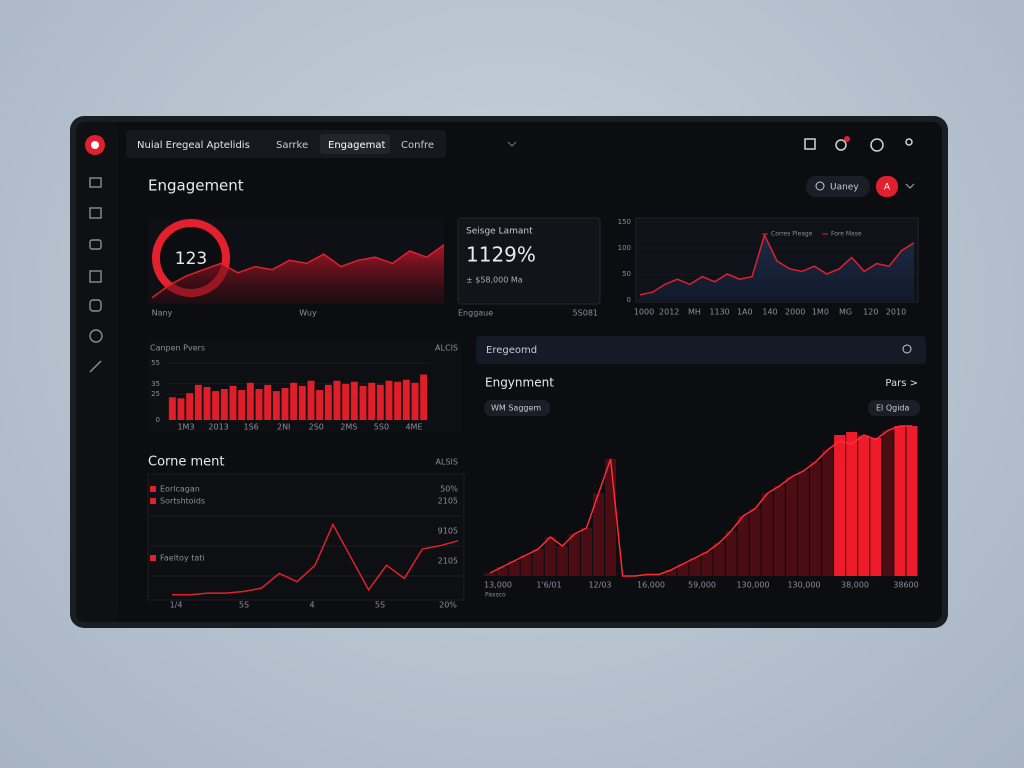 Image resolution: width=1024 pixels, height=768 pixels. Describe the element at coordinates (719, 312) in the screenshot. I see `x-tick-label: 1130` at that location.